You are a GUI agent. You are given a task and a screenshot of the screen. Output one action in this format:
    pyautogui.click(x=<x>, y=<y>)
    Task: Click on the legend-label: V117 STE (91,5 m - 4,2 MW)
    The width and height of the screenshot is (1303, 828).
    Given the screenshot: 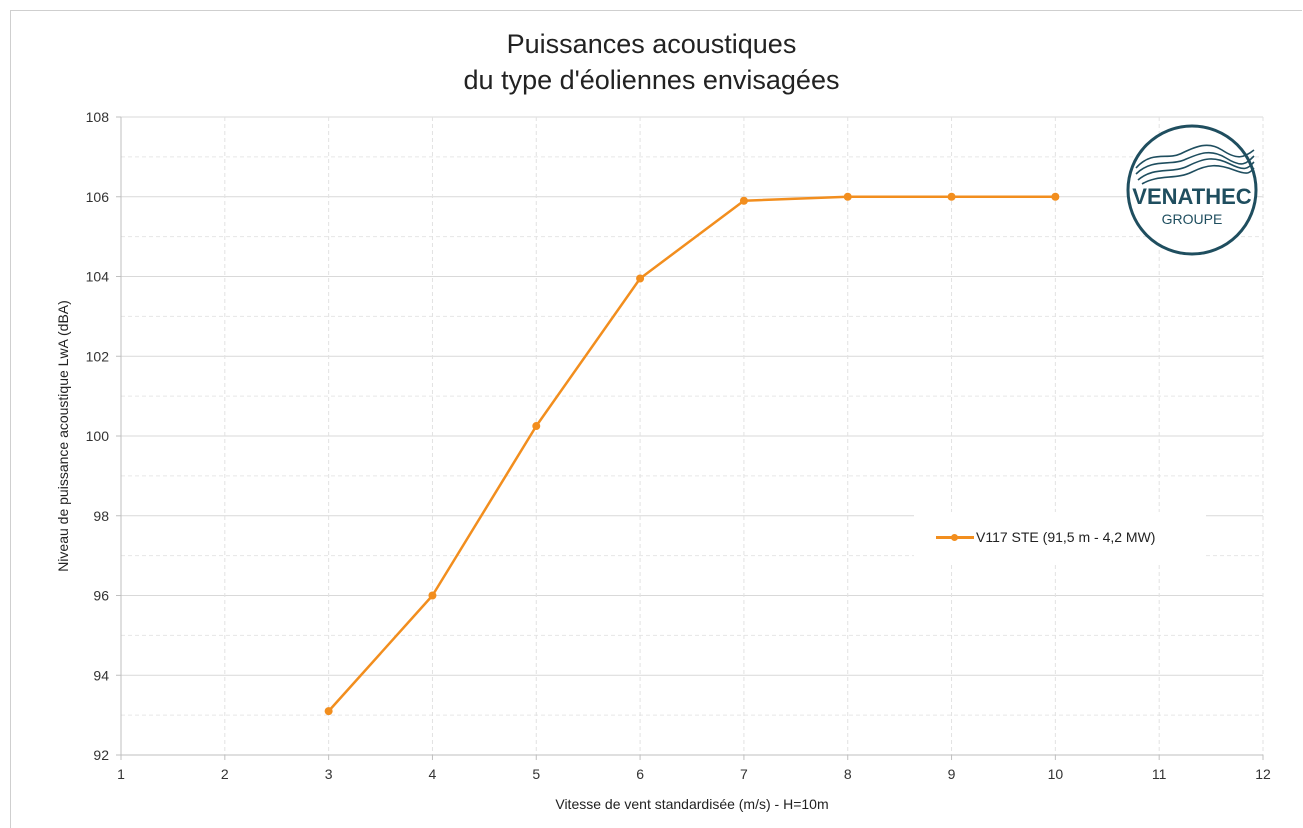 What is the action you would take?
    pyautogui.click(x=1066, y=537)
    